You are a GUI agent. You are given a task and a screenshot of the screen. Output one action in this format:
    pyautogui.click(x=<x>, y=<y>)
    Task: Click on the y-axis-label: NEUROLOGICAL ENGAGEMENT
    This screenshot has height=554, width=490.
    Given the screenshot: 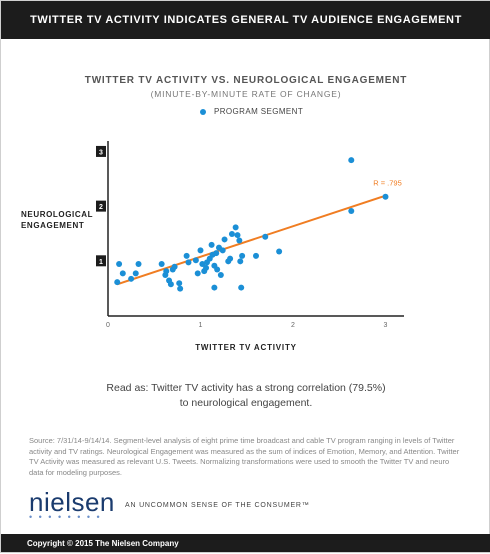 What is the action you would take?
    pyautogui.click(x=57, y=220)
    